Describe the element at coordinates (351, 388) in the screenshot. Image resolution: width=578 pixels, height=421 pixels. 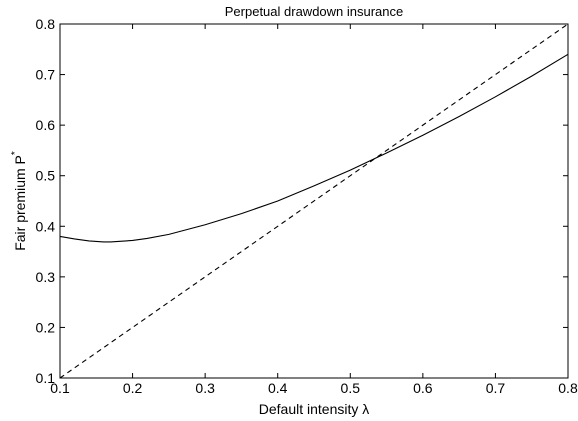
I see `x-tick-label: 0.5` at that location.